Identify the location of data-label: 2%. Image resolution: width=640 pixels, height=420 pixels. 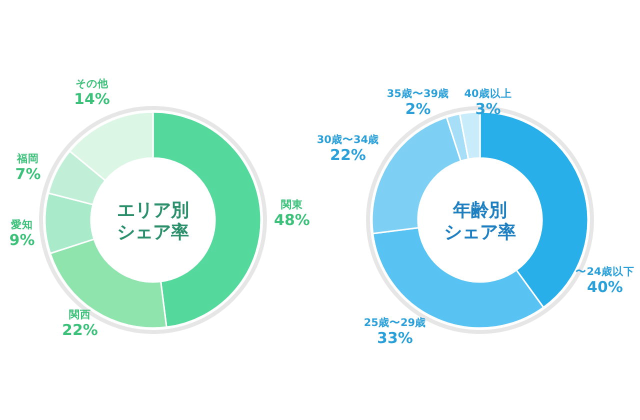
(418, 109).